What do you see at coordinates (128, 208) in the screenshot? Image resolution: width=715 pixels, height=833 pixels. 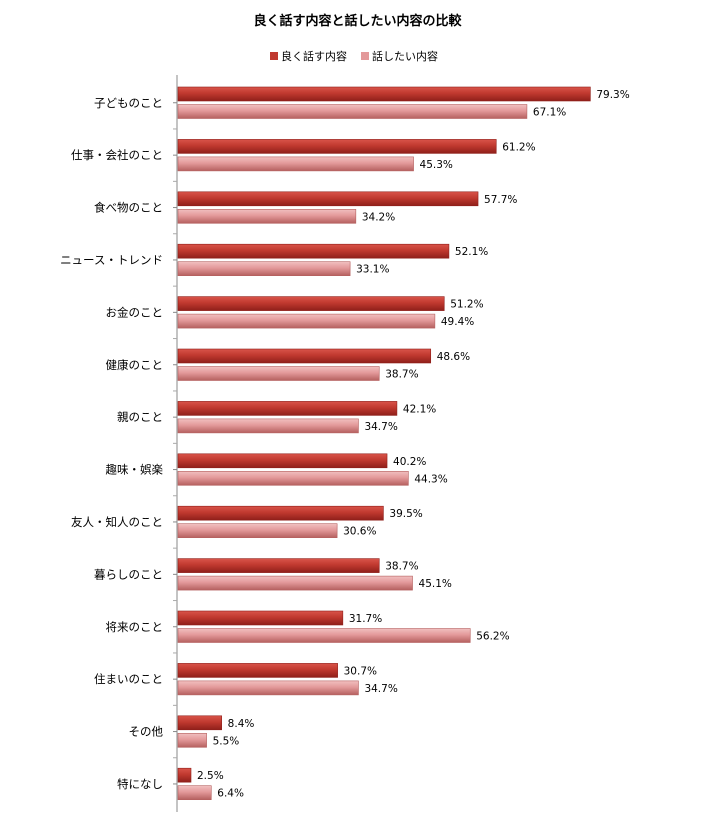 I see `category-label: 食べ物のこと` at bounding box center [128, 208].